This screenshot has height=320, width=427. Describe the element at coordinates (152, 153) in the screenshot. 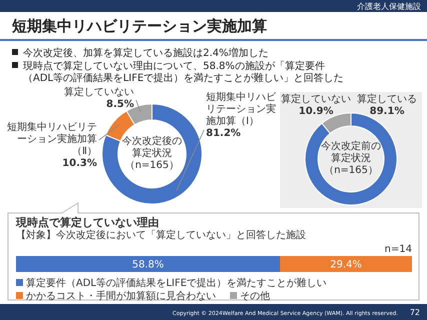

I see `text: 今次改定後の算定状況（n=165）` at that location.